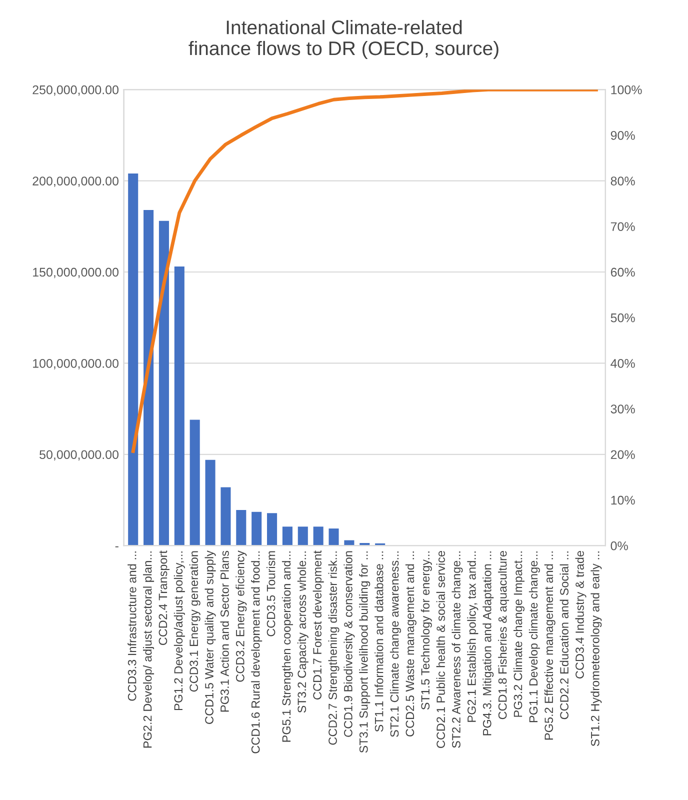  Describe the element at coordinates (318, 625) in the screenshot. I see `x-tick-label: CCD1.7 Forest development` at that location.